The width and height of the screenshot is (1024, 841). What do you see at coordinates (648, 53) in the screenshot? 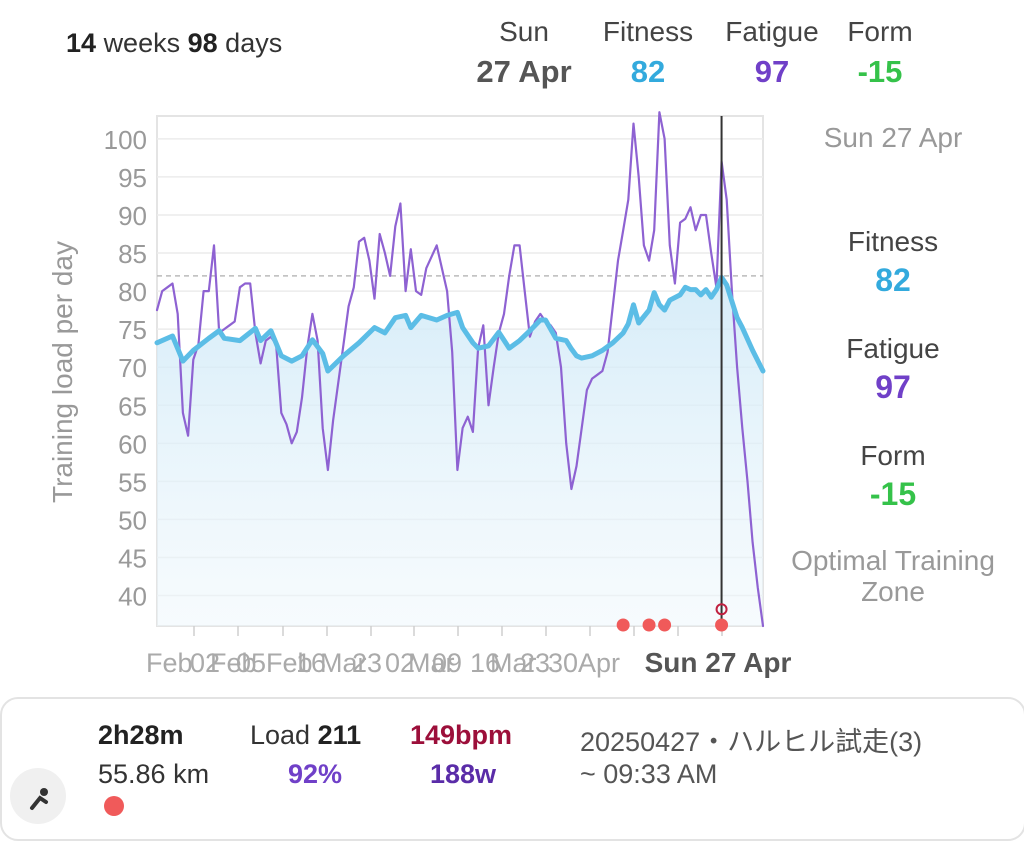
I see `header-fitness: Fitness 82` at bounding box center [648, 53].